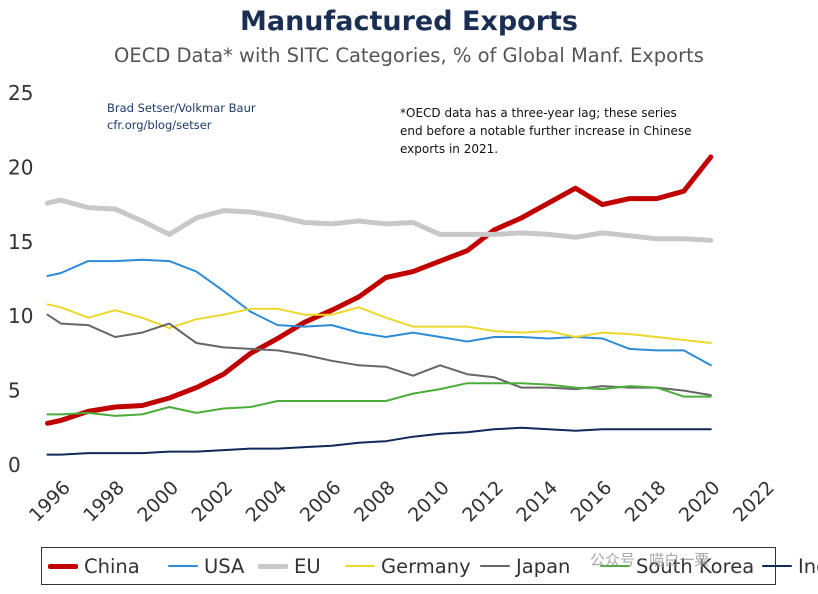 This screenshot has height=594, width=818. Describe the element at coordinates (50, 502) in the screenshot. I see `x-tick-label: 1996` at that location.